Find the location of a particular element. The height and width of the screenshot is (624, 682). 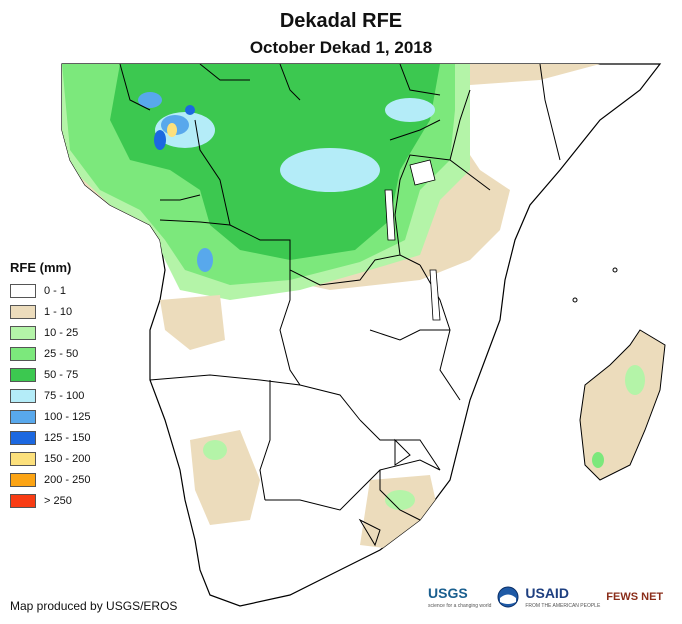

usgs-wordmark: USGS is located at coordinates (448, 593).